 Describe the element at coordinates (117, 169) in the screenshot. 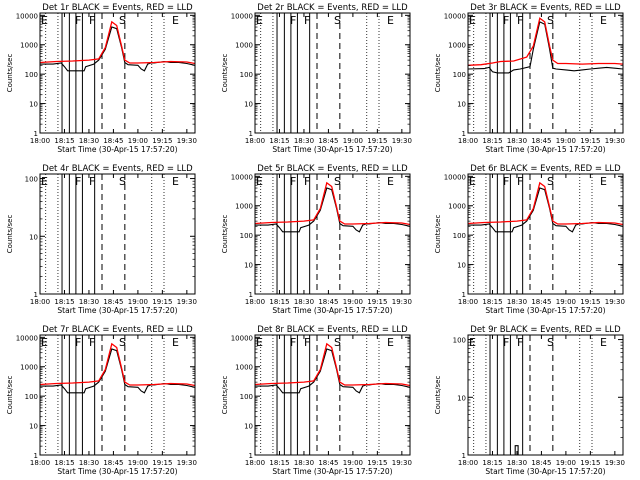

I see `panel-title: Det 4r BLACK = Events, RED = LLD` at that location.